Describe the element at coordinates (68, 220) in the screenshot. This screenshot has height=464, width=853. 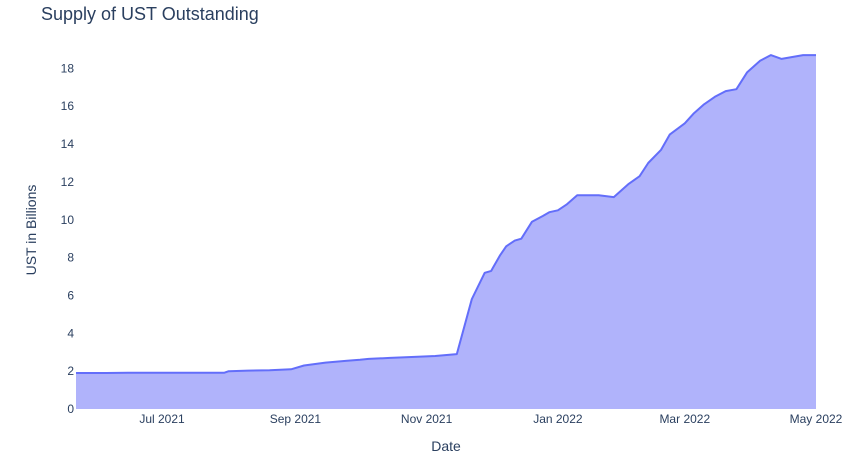
I see `y-tick-label: 10` at that location.